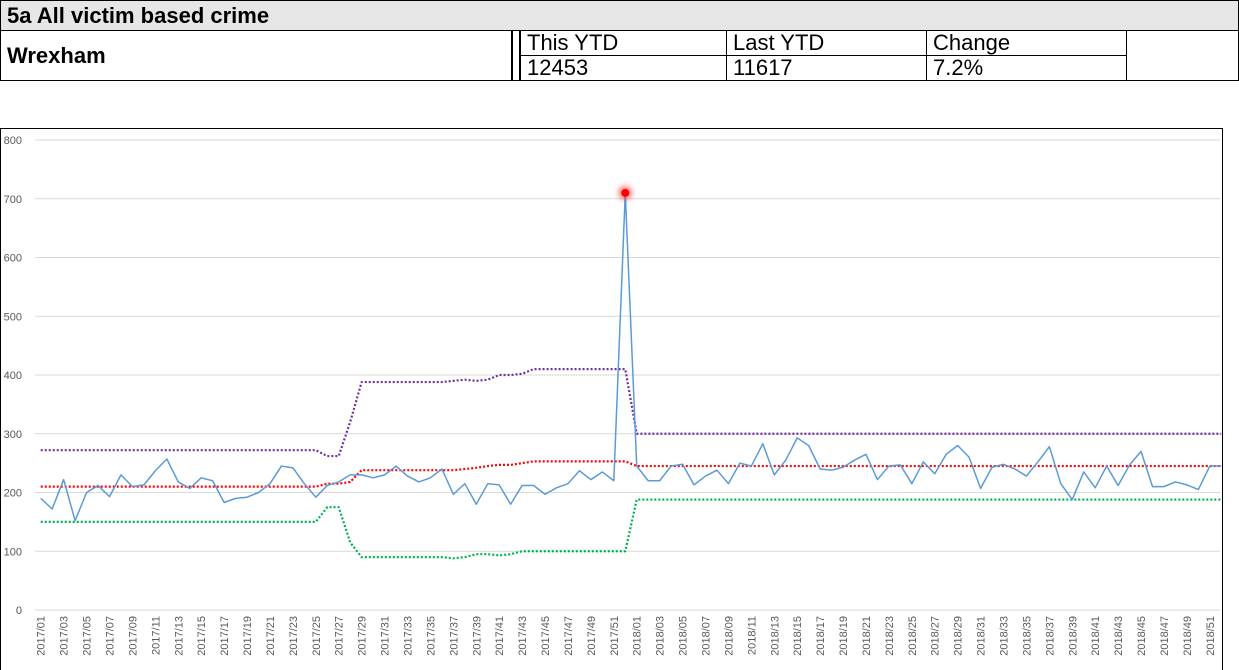 This screenshot has height=670, width=1239. Describe the element at coordinates (13, 435) in the screenshot. I see `y-tick-label: 300` at that location.